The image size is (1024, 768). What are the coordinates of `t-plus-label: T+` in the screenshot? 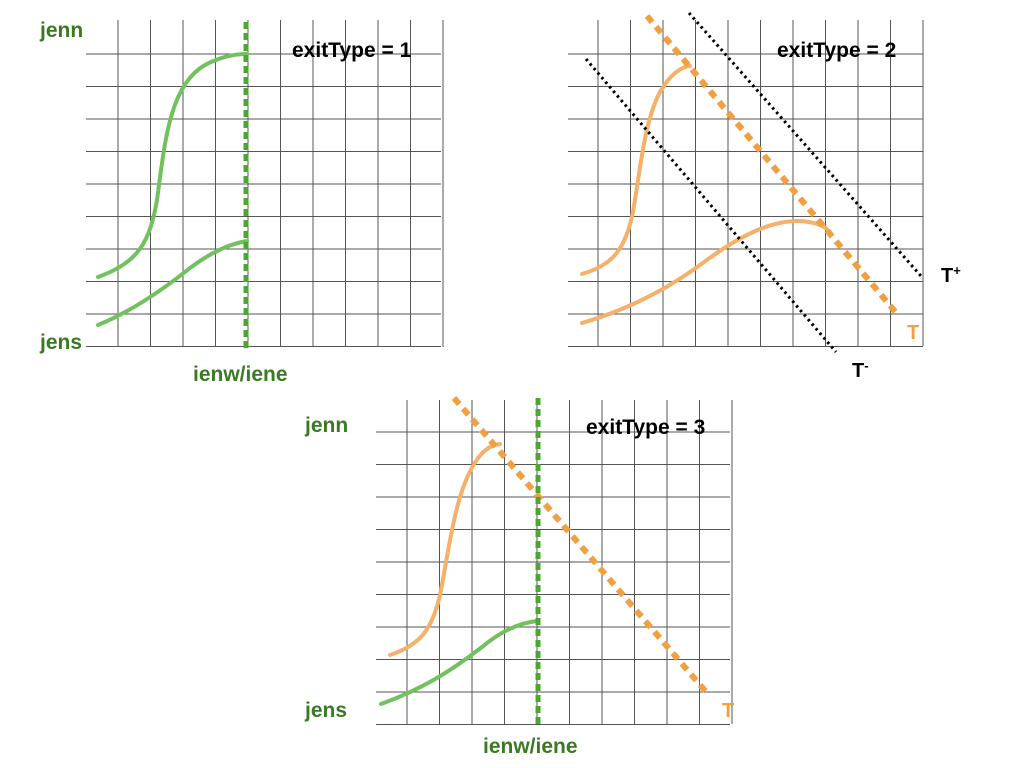 It's located at (951, 275).